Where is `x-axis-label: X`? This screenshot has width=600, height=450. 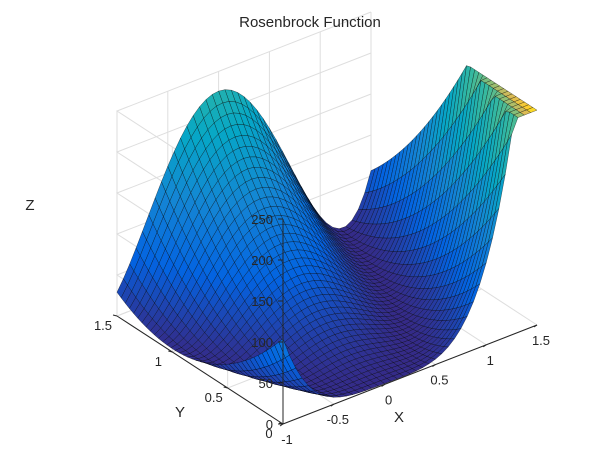 x-axis-label: X is located at coordinates (399, 417).